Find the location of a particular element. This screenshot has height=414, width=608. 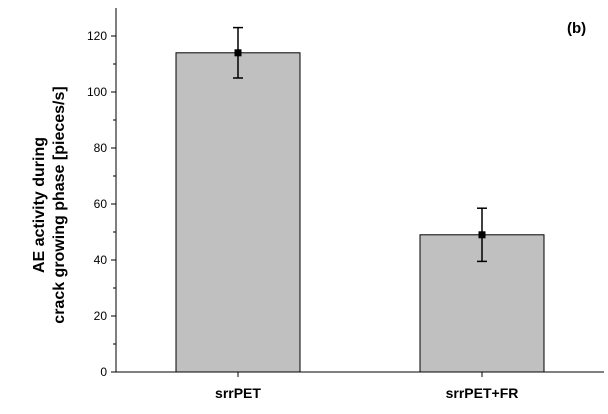

y-tick-label: 60 is located at coordinates (101, 204).